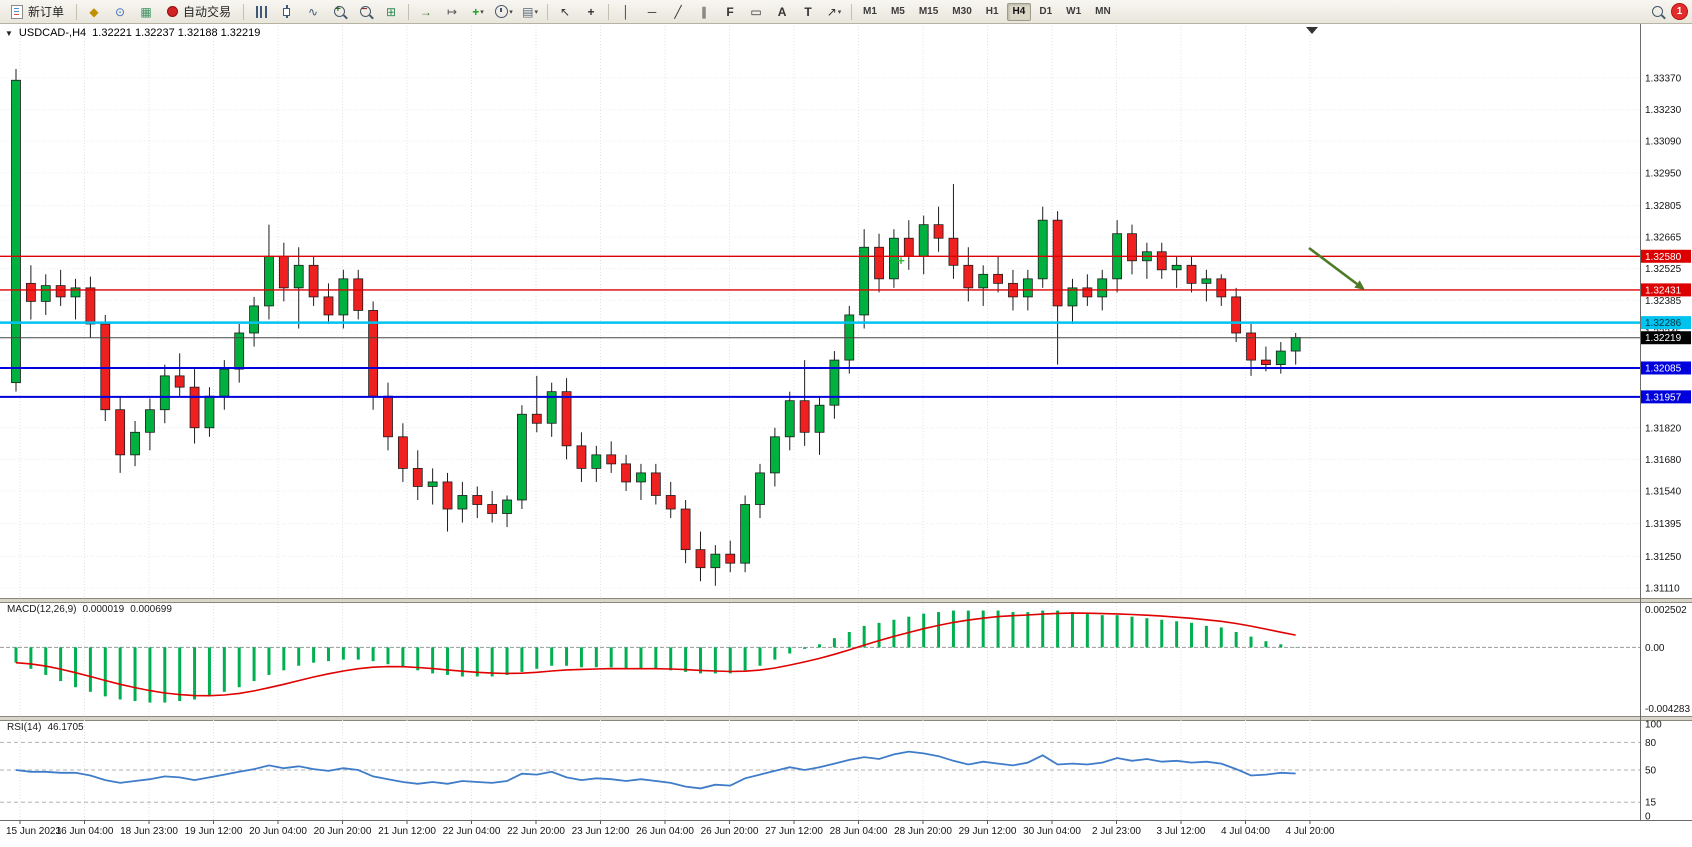  I want to click on timeframe-button-m30: M30, so click(962, 11).